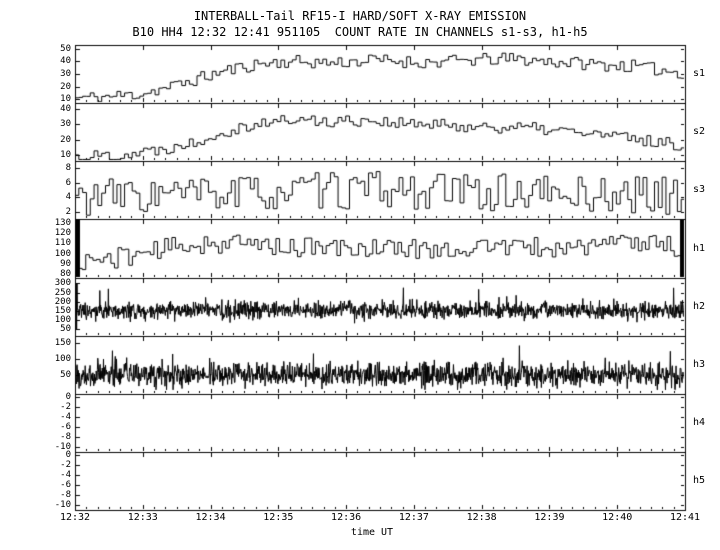 Image resolution: width=720 pixels, height=550 pixels. What do you see at coordinates (62, 301) in the screenshot?
I see `y-tick-label-h2: 200` at bounding box center [62, 301].